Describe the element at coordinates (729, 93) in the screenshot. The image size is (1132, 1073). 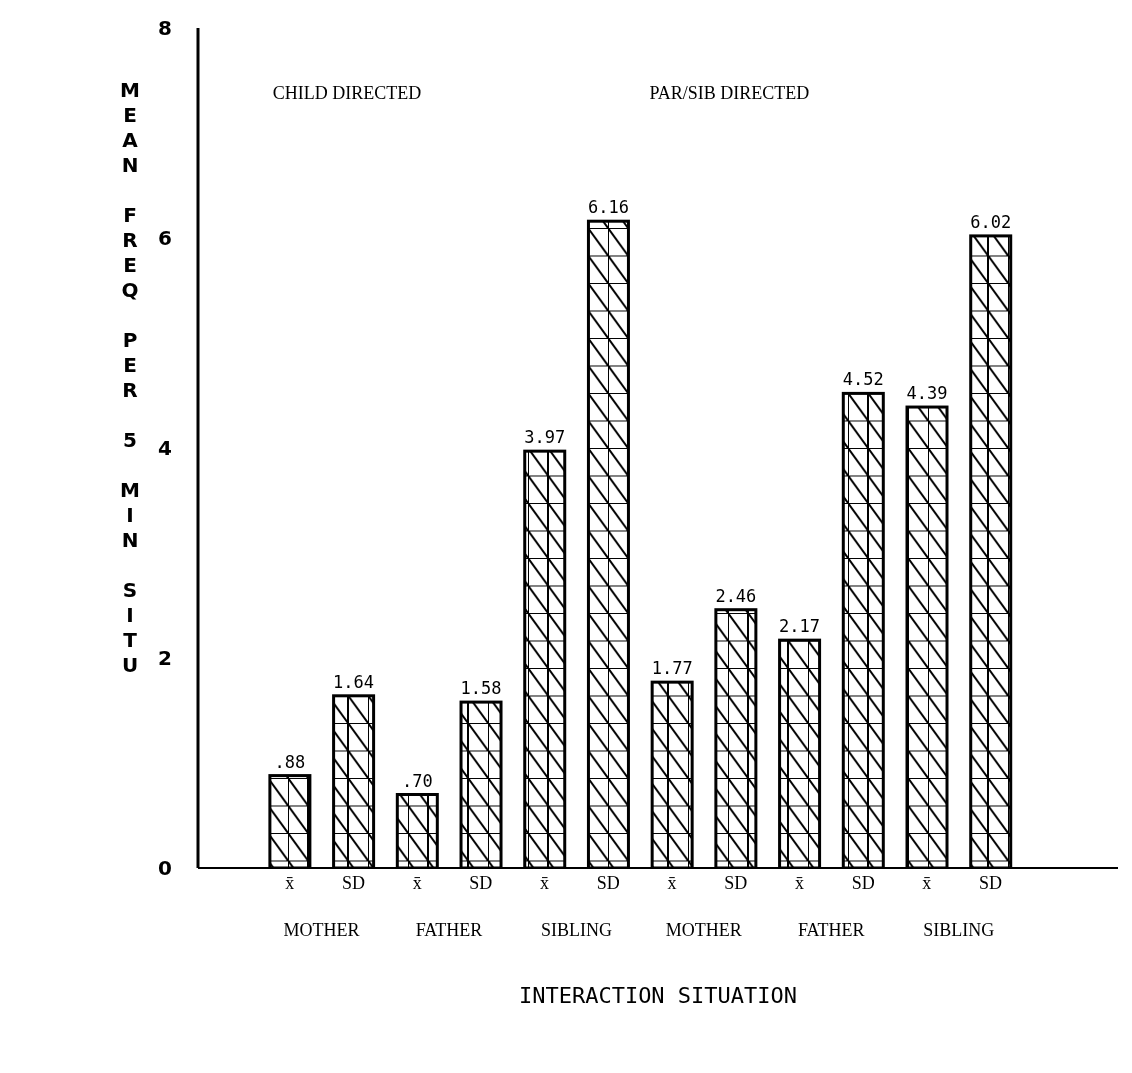
I see `annotation: PAR/SIB DIRECTED` at that location.